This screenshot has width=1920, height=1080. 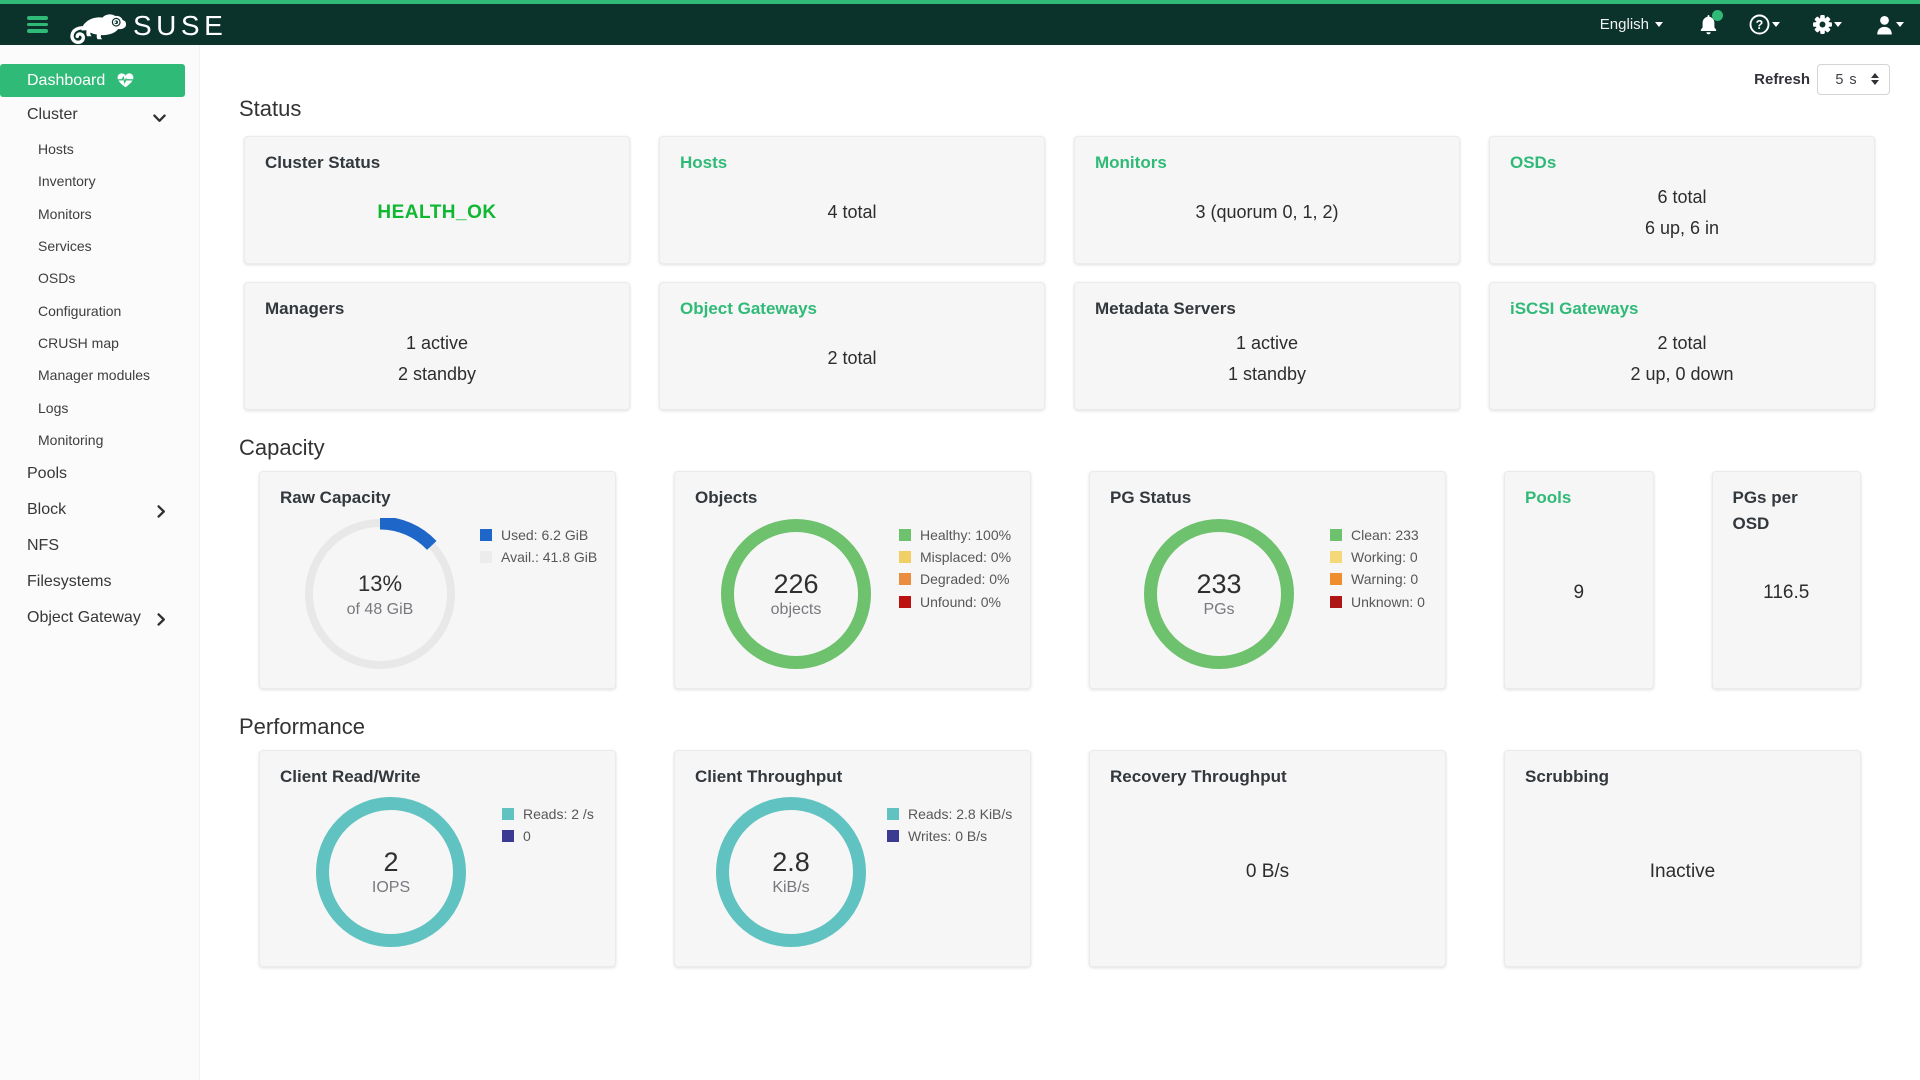 I want to click on card-title-link: Object Gateways, so click(x=749, y=308).